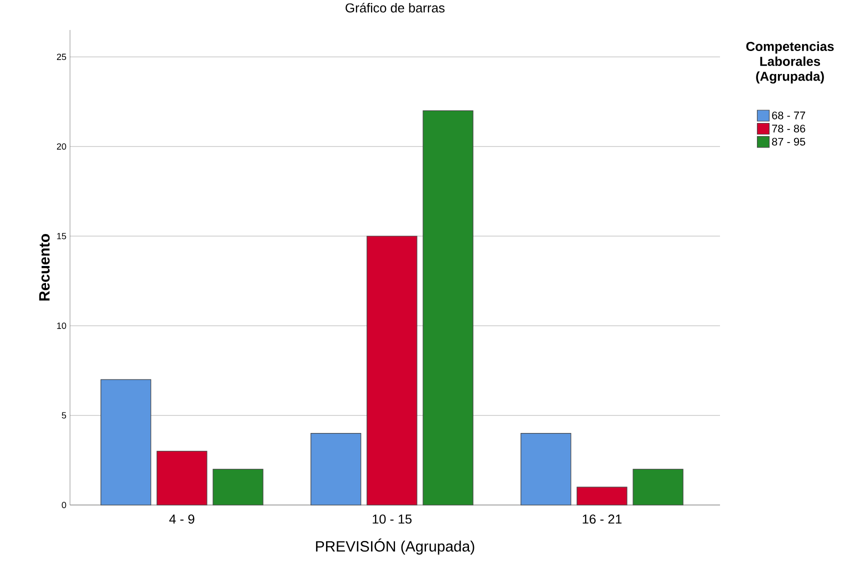 This screenshot has height=574, width=854. What do you see at coordinates (61, 57) in the screenshot?
I see `y-tick-label: 25` at bounding box center [61, 57].